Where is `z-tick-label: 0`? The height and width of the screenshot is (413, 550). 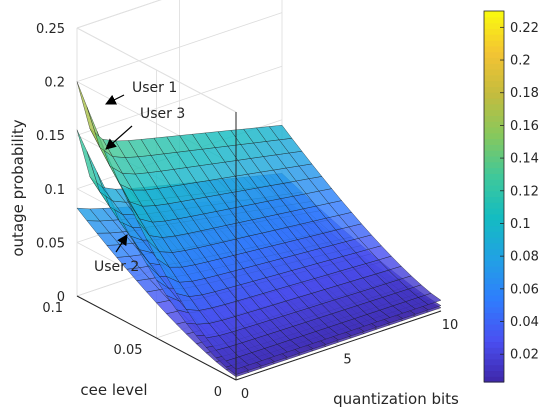
z-tick-label: 0 is located at coordinates (61, 297).